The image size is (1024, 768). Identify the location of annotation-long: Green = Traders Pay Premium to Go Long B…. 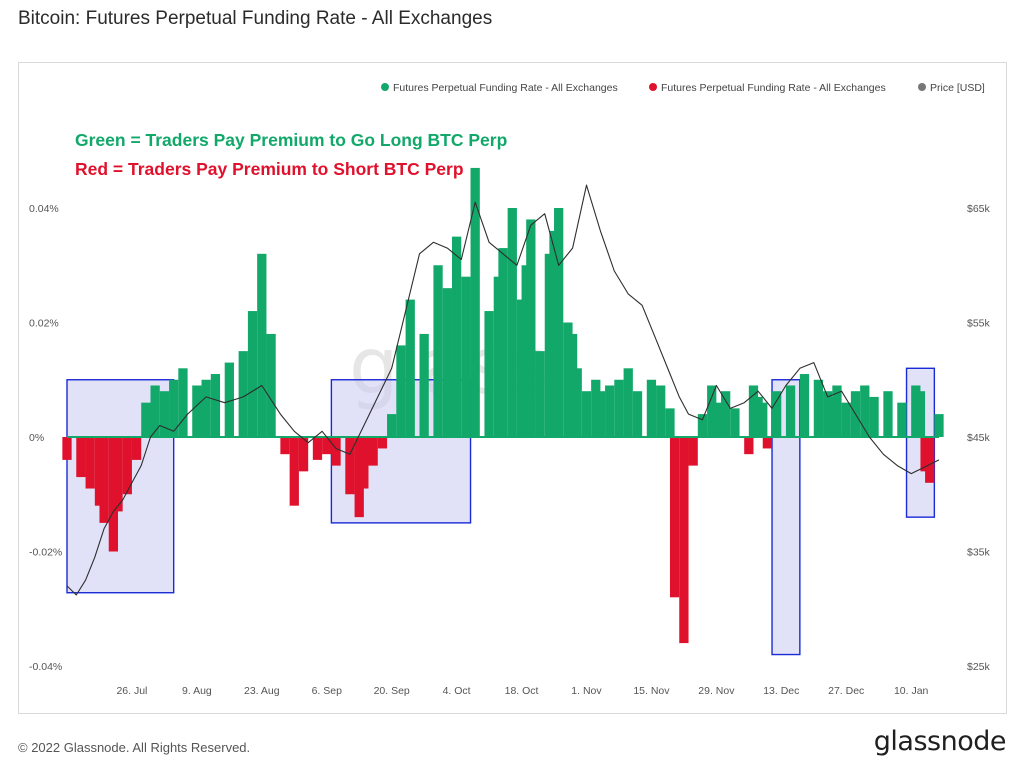
(291, 140).